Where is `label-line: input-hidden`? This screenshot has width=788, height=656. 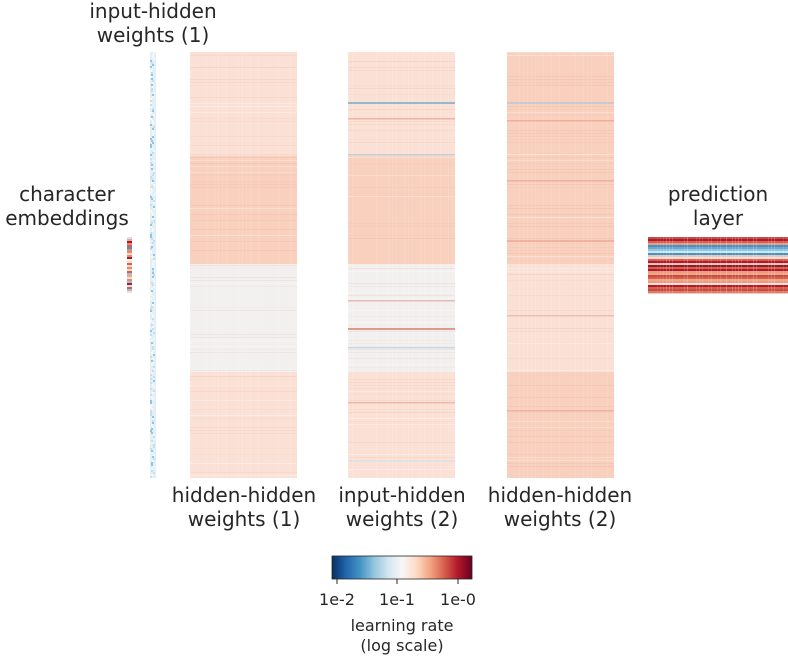
label-line: input-hidden is located at coordinates (402, 495).